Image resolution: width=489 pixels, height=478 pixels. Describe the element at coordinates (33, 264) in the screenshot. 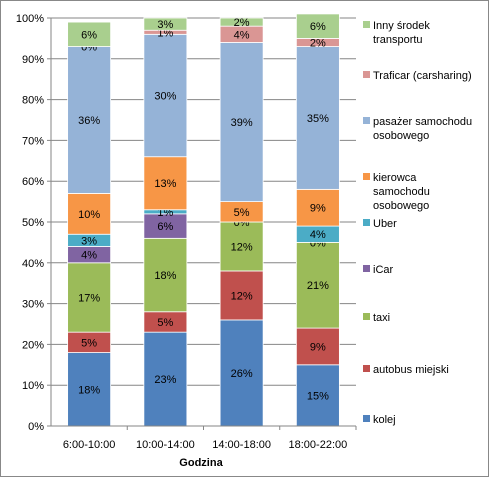

I see `y-tick-label: 40%` at that location.